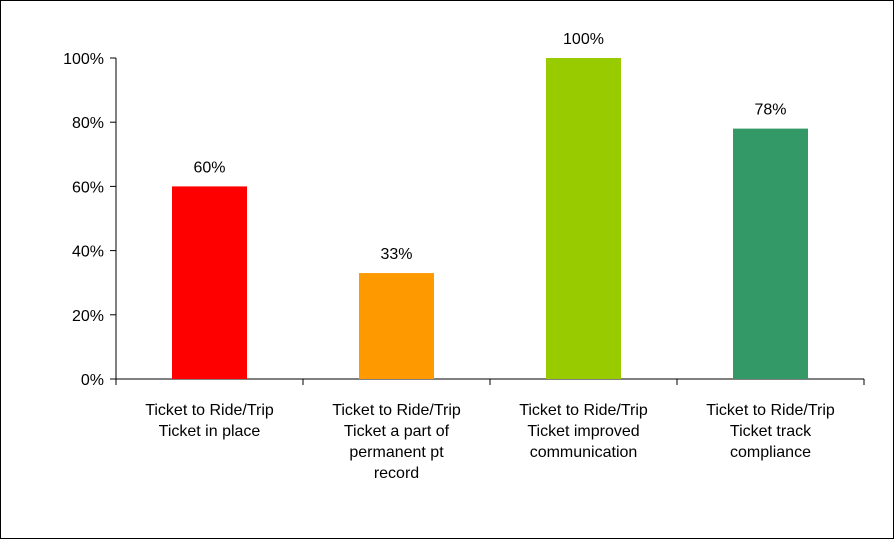  I want to click on bar-value-label: 100%, so click(583, 39).